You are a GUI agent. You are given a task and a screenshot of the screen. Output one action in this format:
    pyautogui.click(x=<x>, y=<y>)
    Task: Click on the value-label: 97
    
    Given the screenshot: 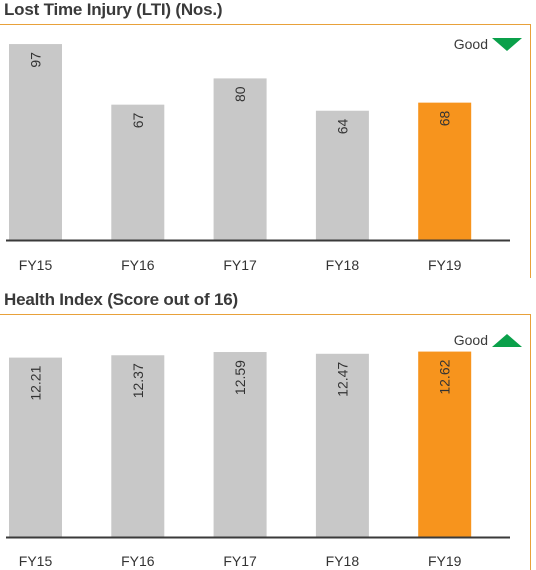 What is the action you would take?
    pyautogui.click(x=36, y=60)
    